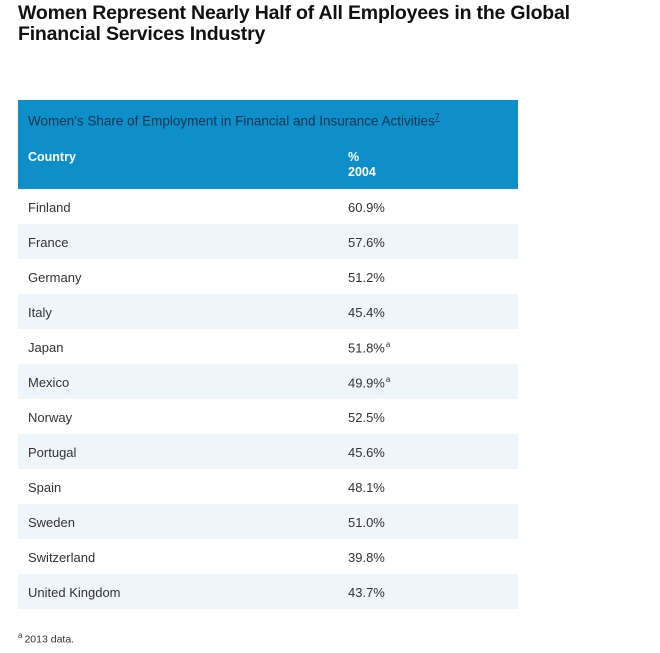 The image size is (660, 653). What do you see at coordinates (268, 206) in the screenshot?
I see `table-row: Finland 60.9%` at bounding box center [268, 206].